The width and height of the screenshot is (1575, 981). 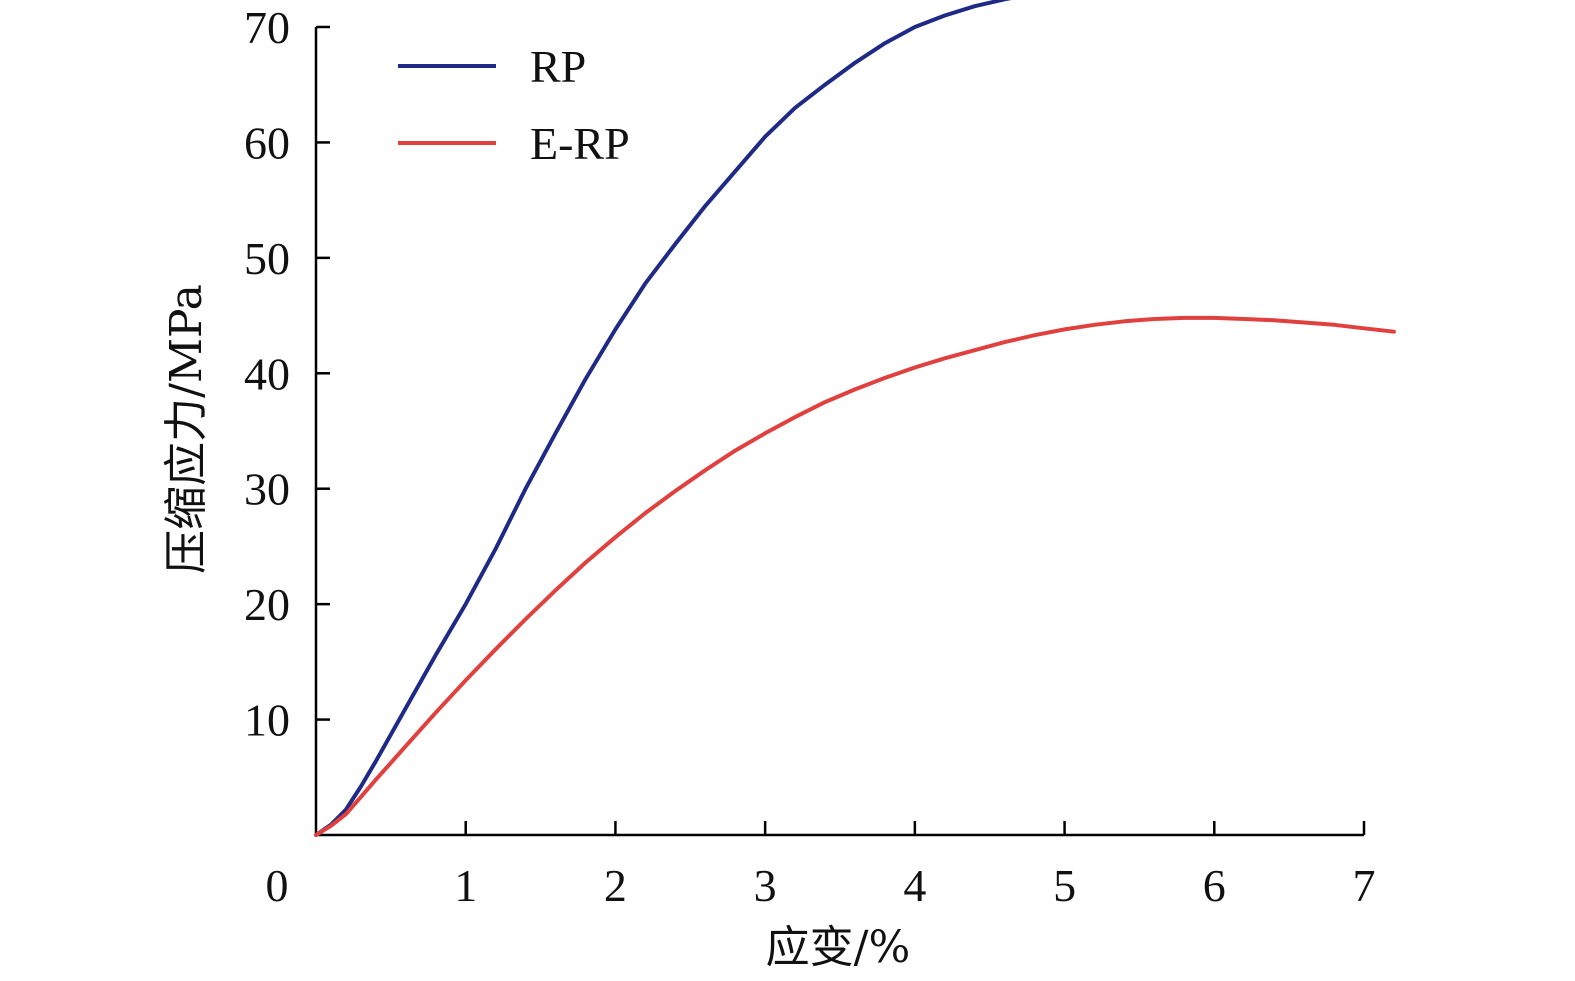 What do you see at coordinates (1064, 885) in the screenshot?
I see `x-tick-label: 5` at bounding box center [1064, 885].